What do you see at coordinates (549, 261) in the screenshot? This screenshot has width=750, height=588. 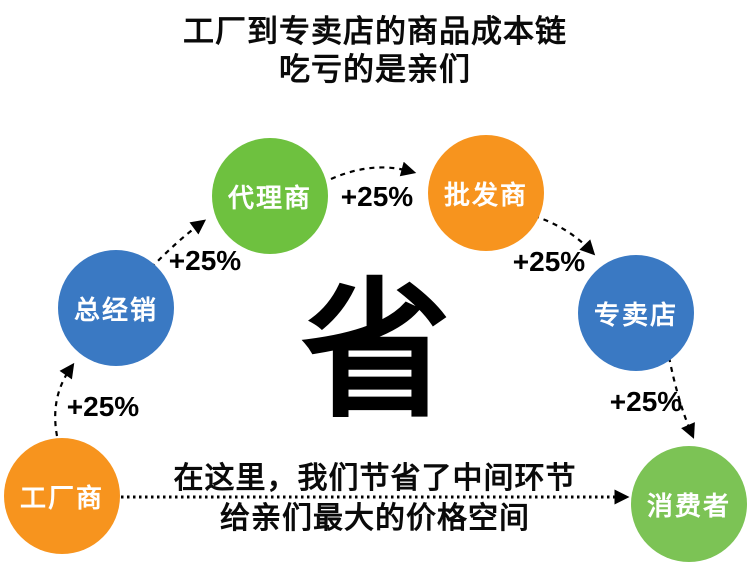 I see `increment-label-wholesaler-store: +25%` at bounding box center [549, 261].